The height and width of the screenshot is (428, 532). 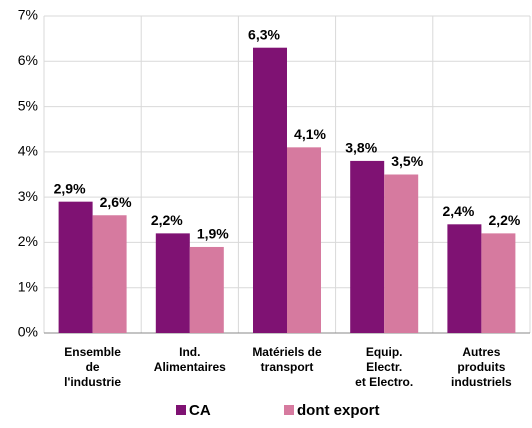 I want to click on x-tick-label: Matériels de transport, so click(x=287, y=359).